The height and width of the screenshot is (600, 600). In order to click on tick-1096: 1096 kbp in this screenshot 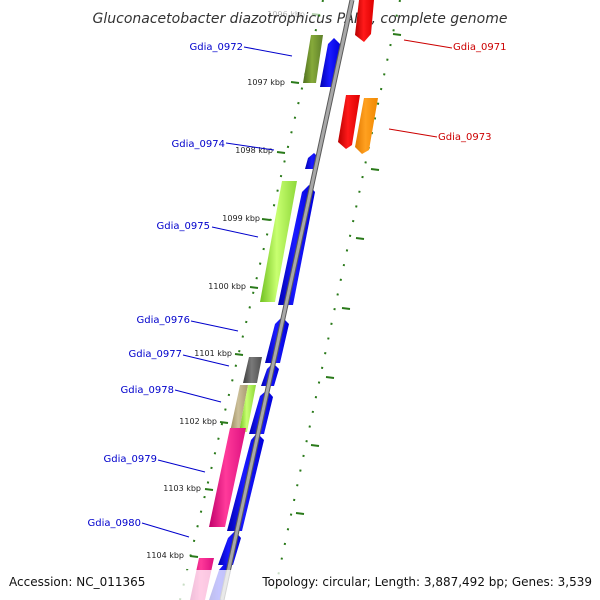, I will do `click(294, 14)`.